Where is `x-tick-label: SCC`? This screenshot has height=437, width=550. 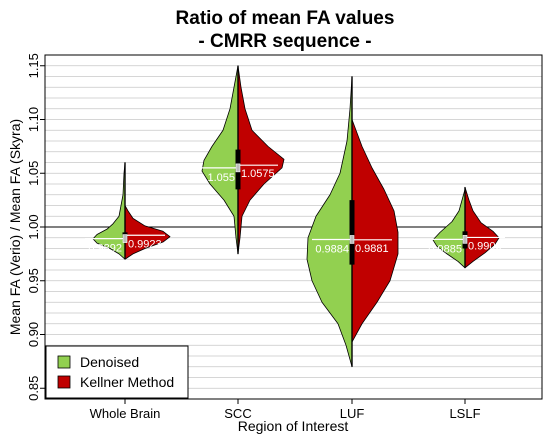
x-tick-label: SCC is located at coordinates (237, 413).